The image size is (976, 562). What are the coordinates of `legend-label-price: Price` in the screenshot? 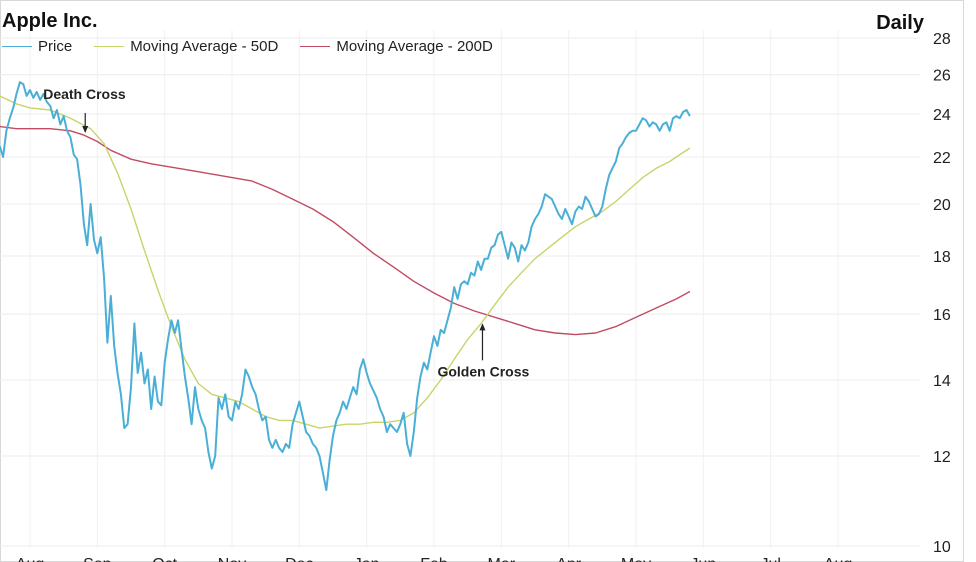 It's located at (55, 46).